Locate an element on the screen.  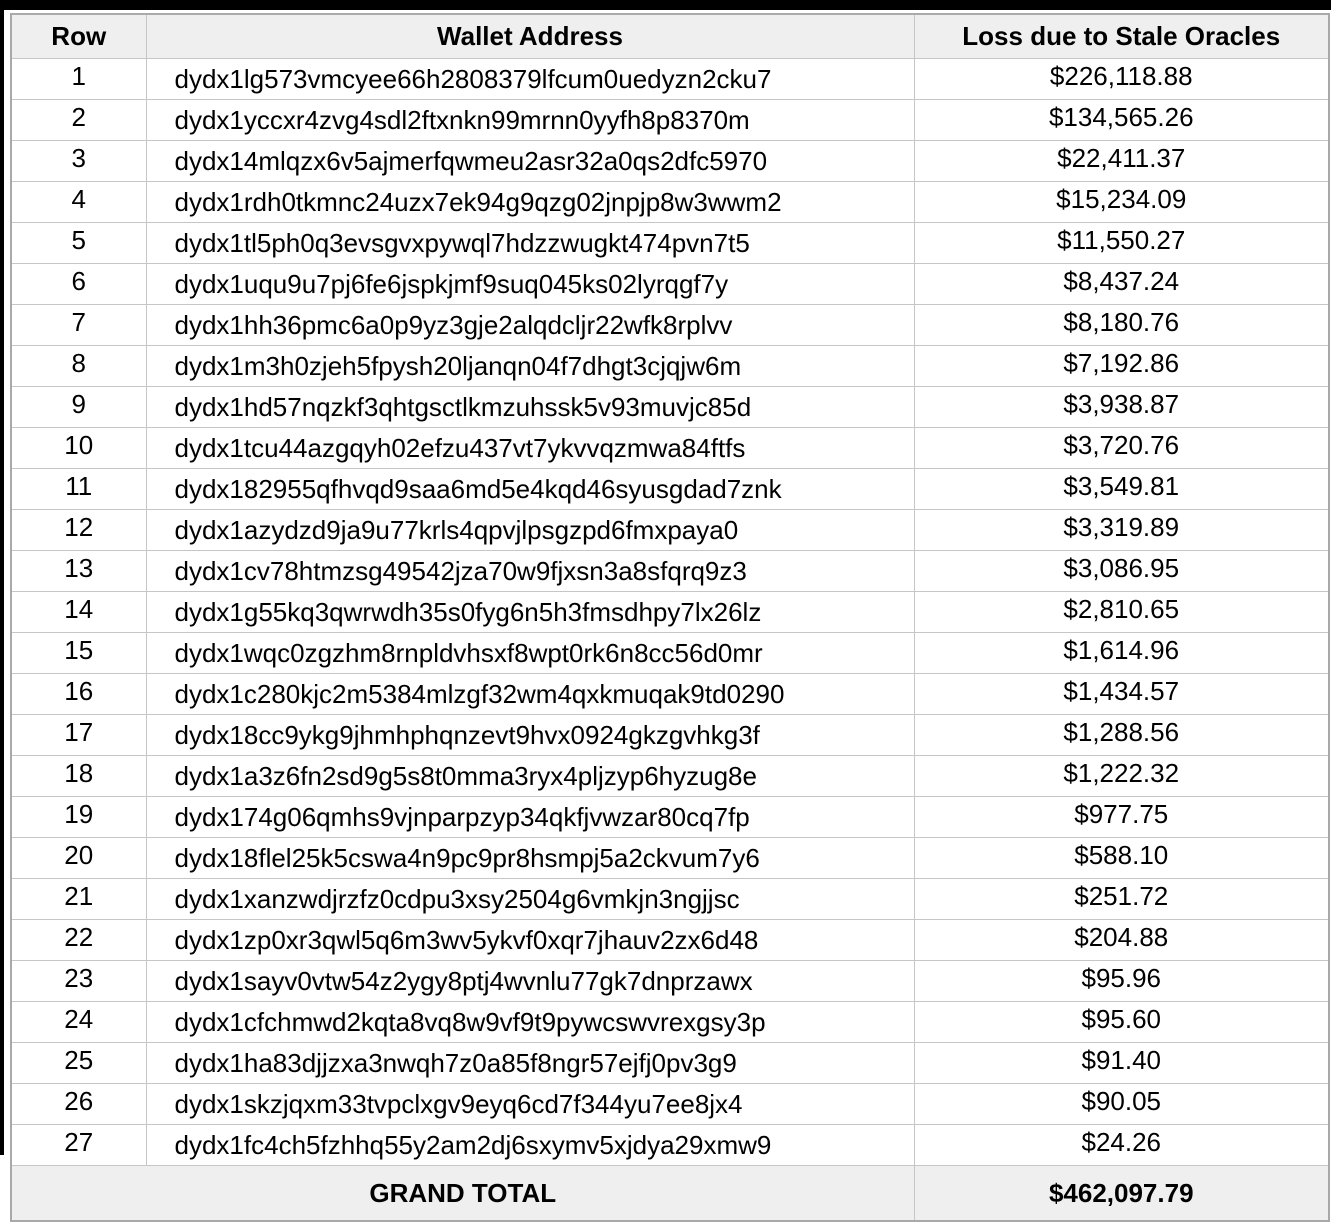
row-number-cell: 19 is located at coordinates (78, 817).